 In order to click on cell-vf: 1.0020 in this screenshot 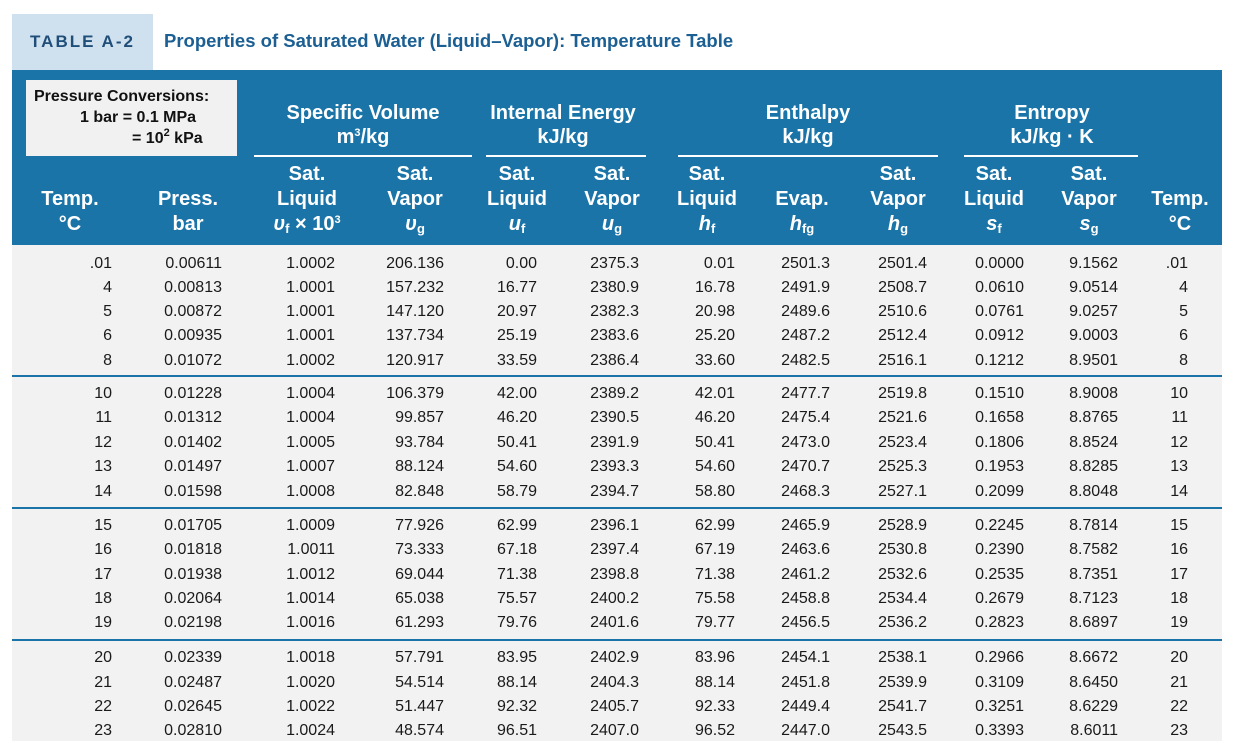, I will do `click(310, 682)`.